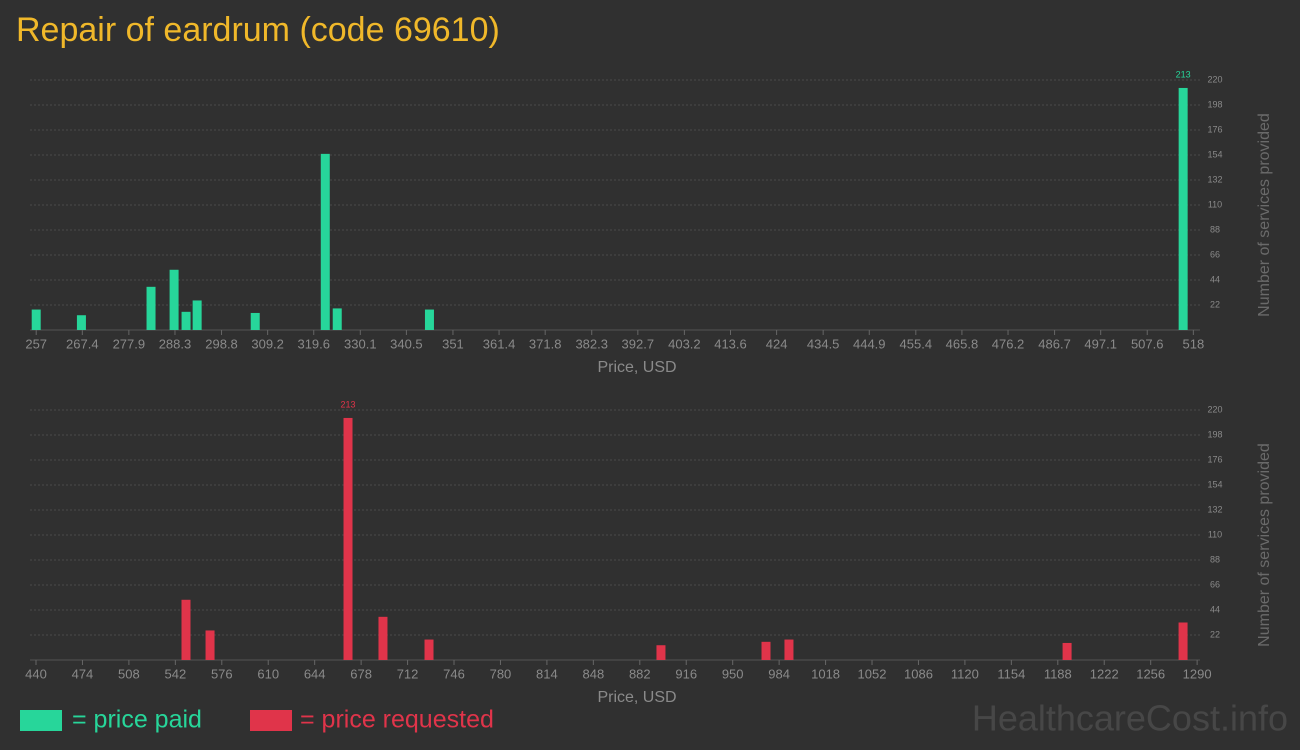  Describe the element at coordinates (1214, 459) in the screenshot. I see `y-tick-label: 176` at that location.